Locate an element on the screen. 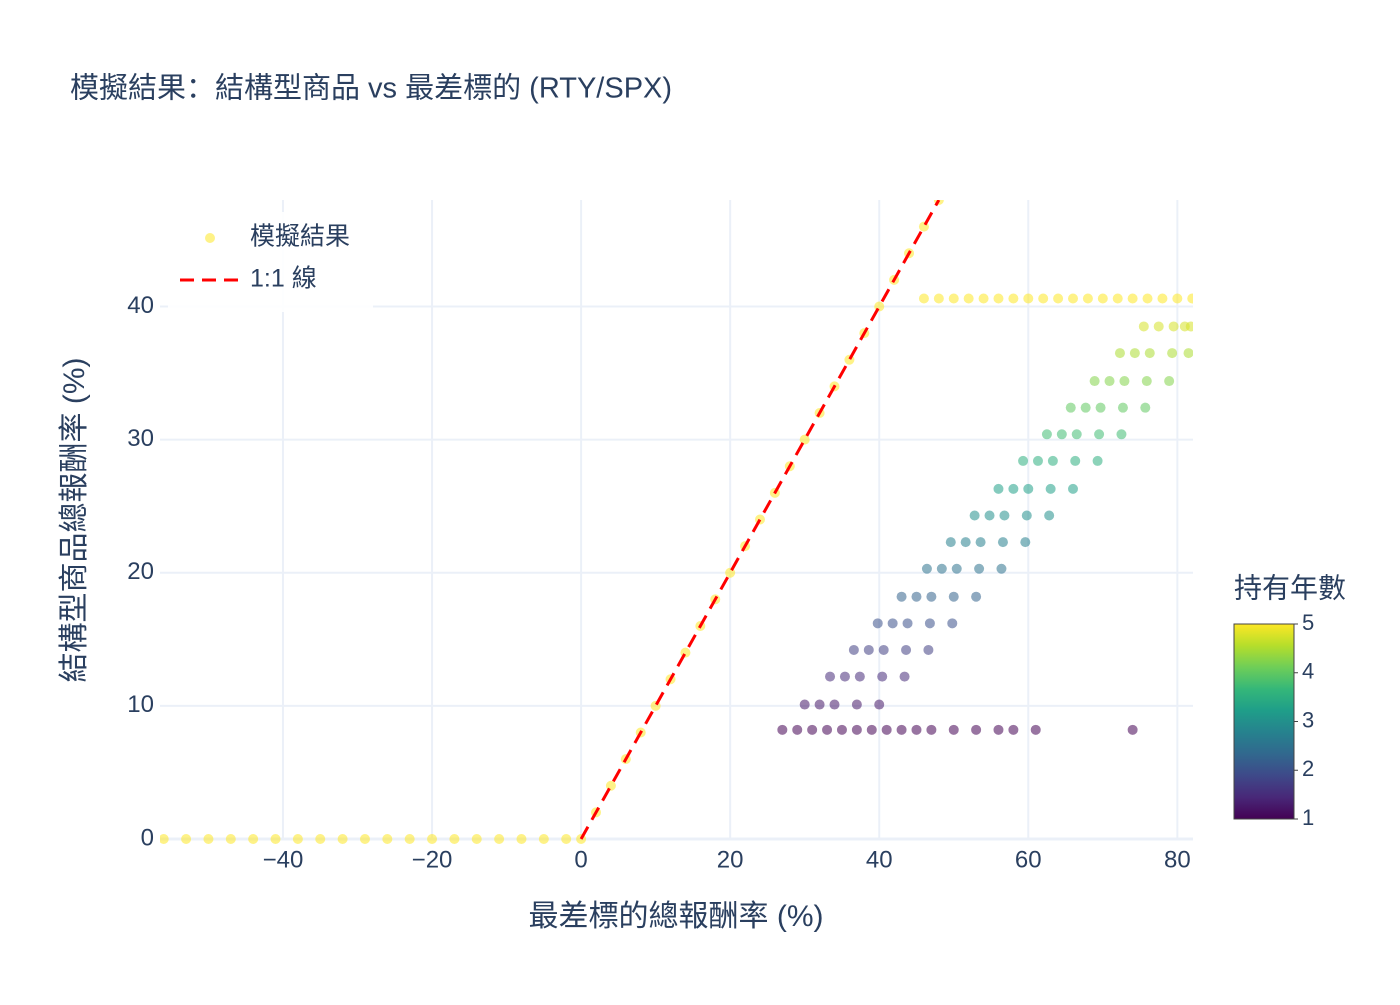 This screenshot has height=1005, width=1400. colorbar-title: 持有年數 is located at coordinates (1290, 587).